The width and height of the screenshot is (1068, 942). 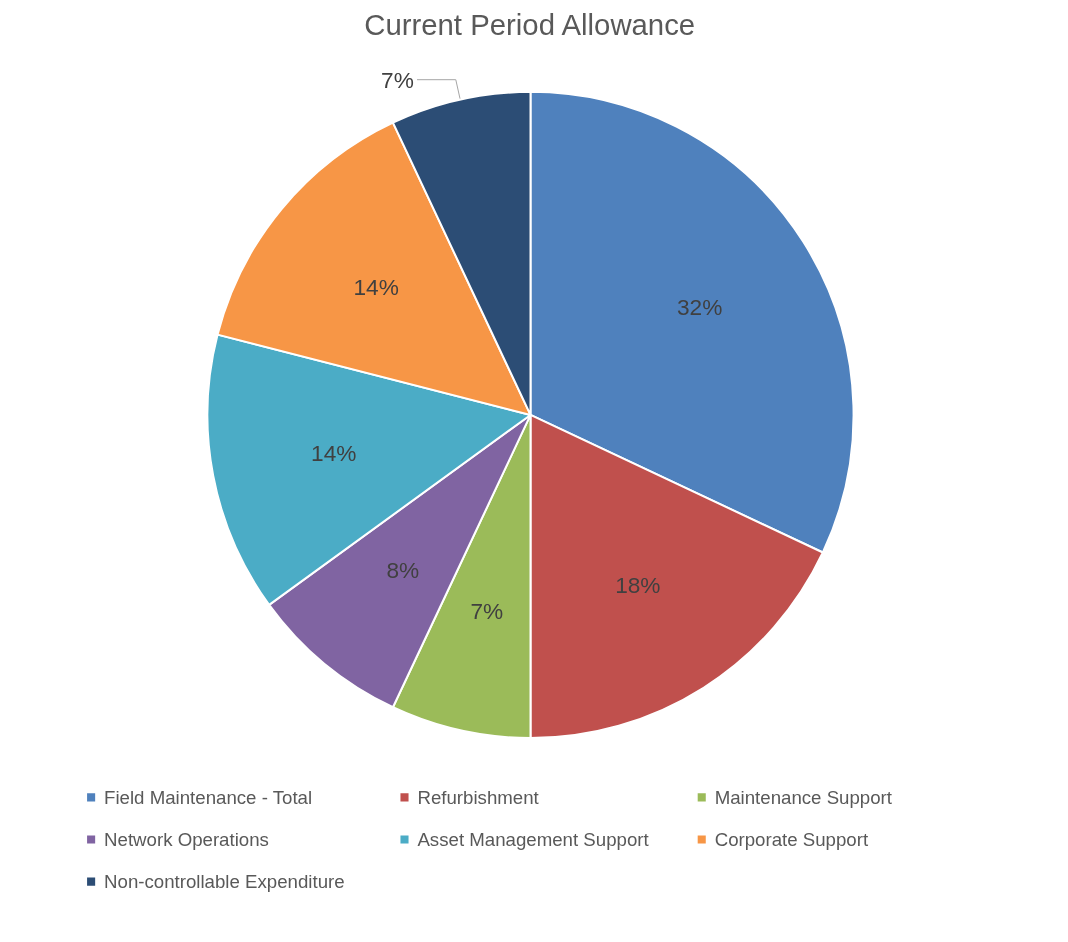 What do you see at coordinates (791, 839) in the screenshot?
I see `legend-label: Corporate Support` at bounding box center [791, 839].